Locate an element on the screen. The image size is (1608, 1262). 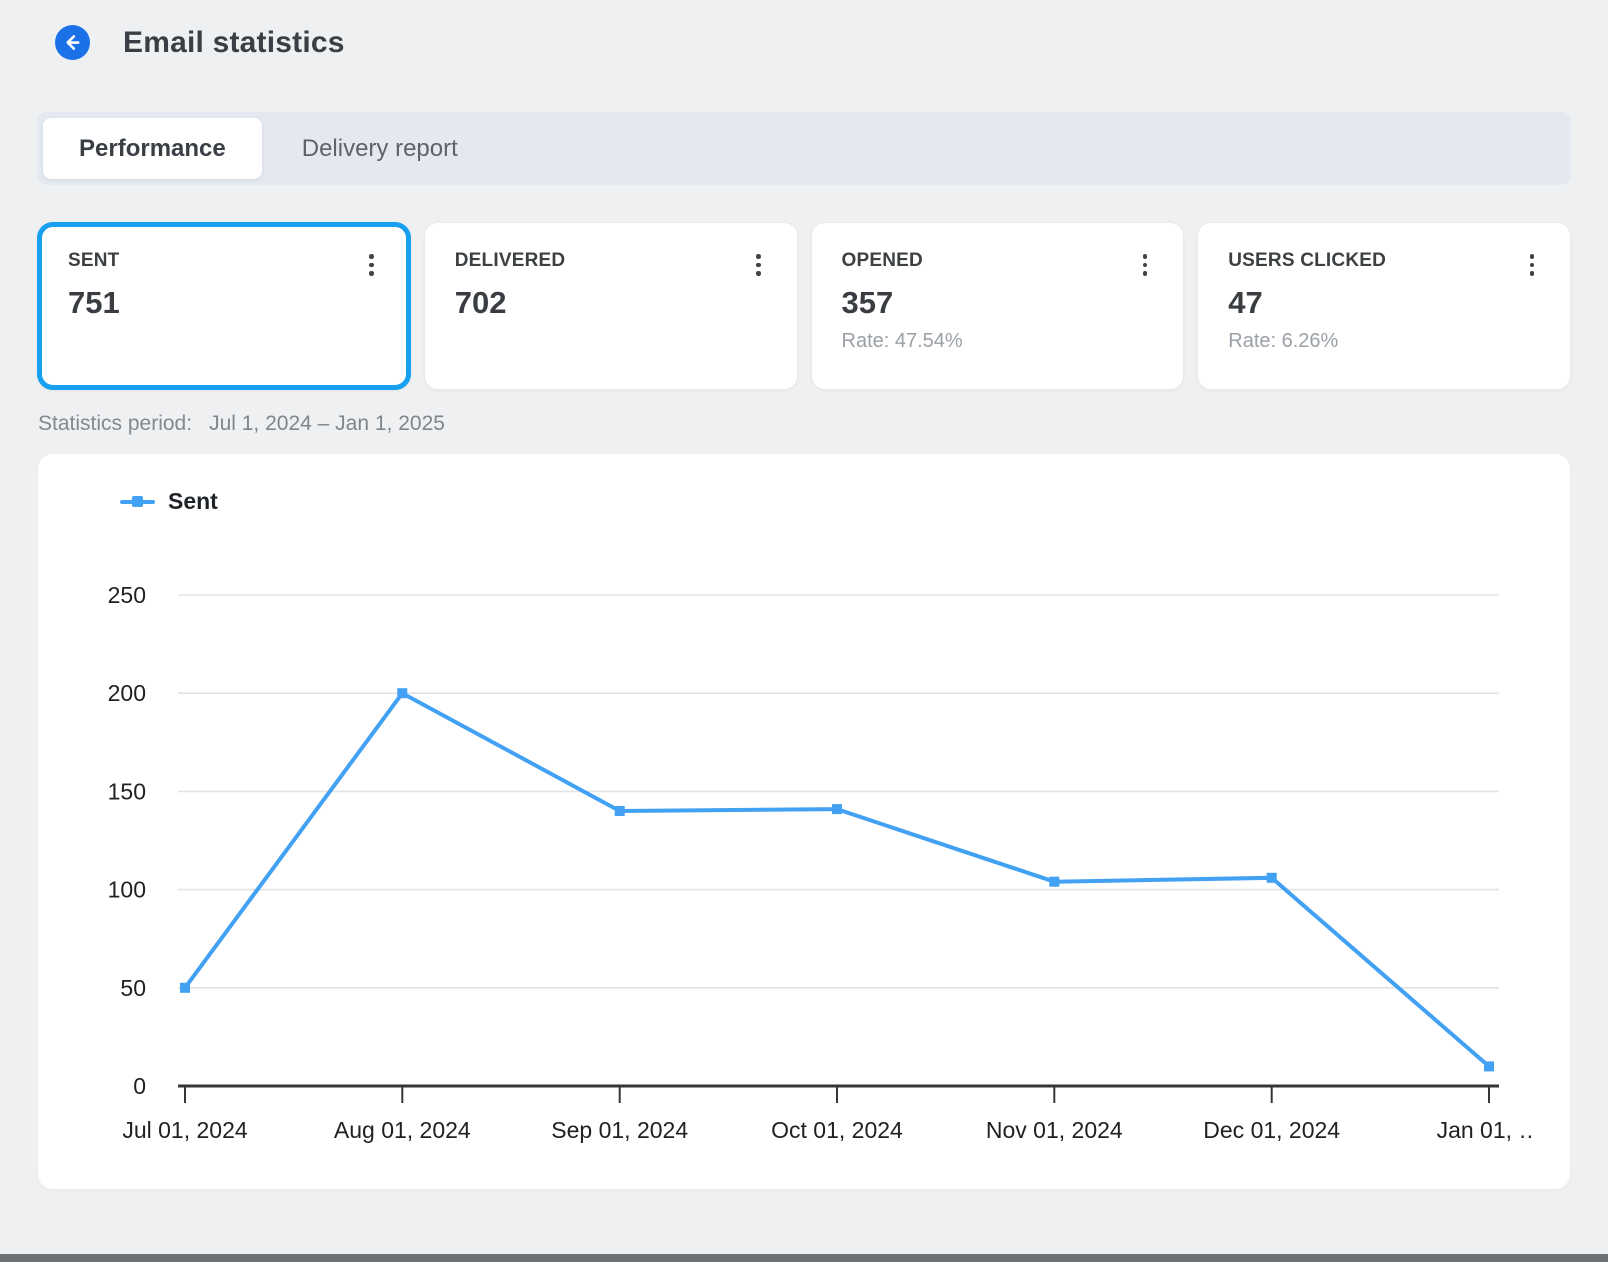
card-label: OPENED is located at coordinates (882, 260).